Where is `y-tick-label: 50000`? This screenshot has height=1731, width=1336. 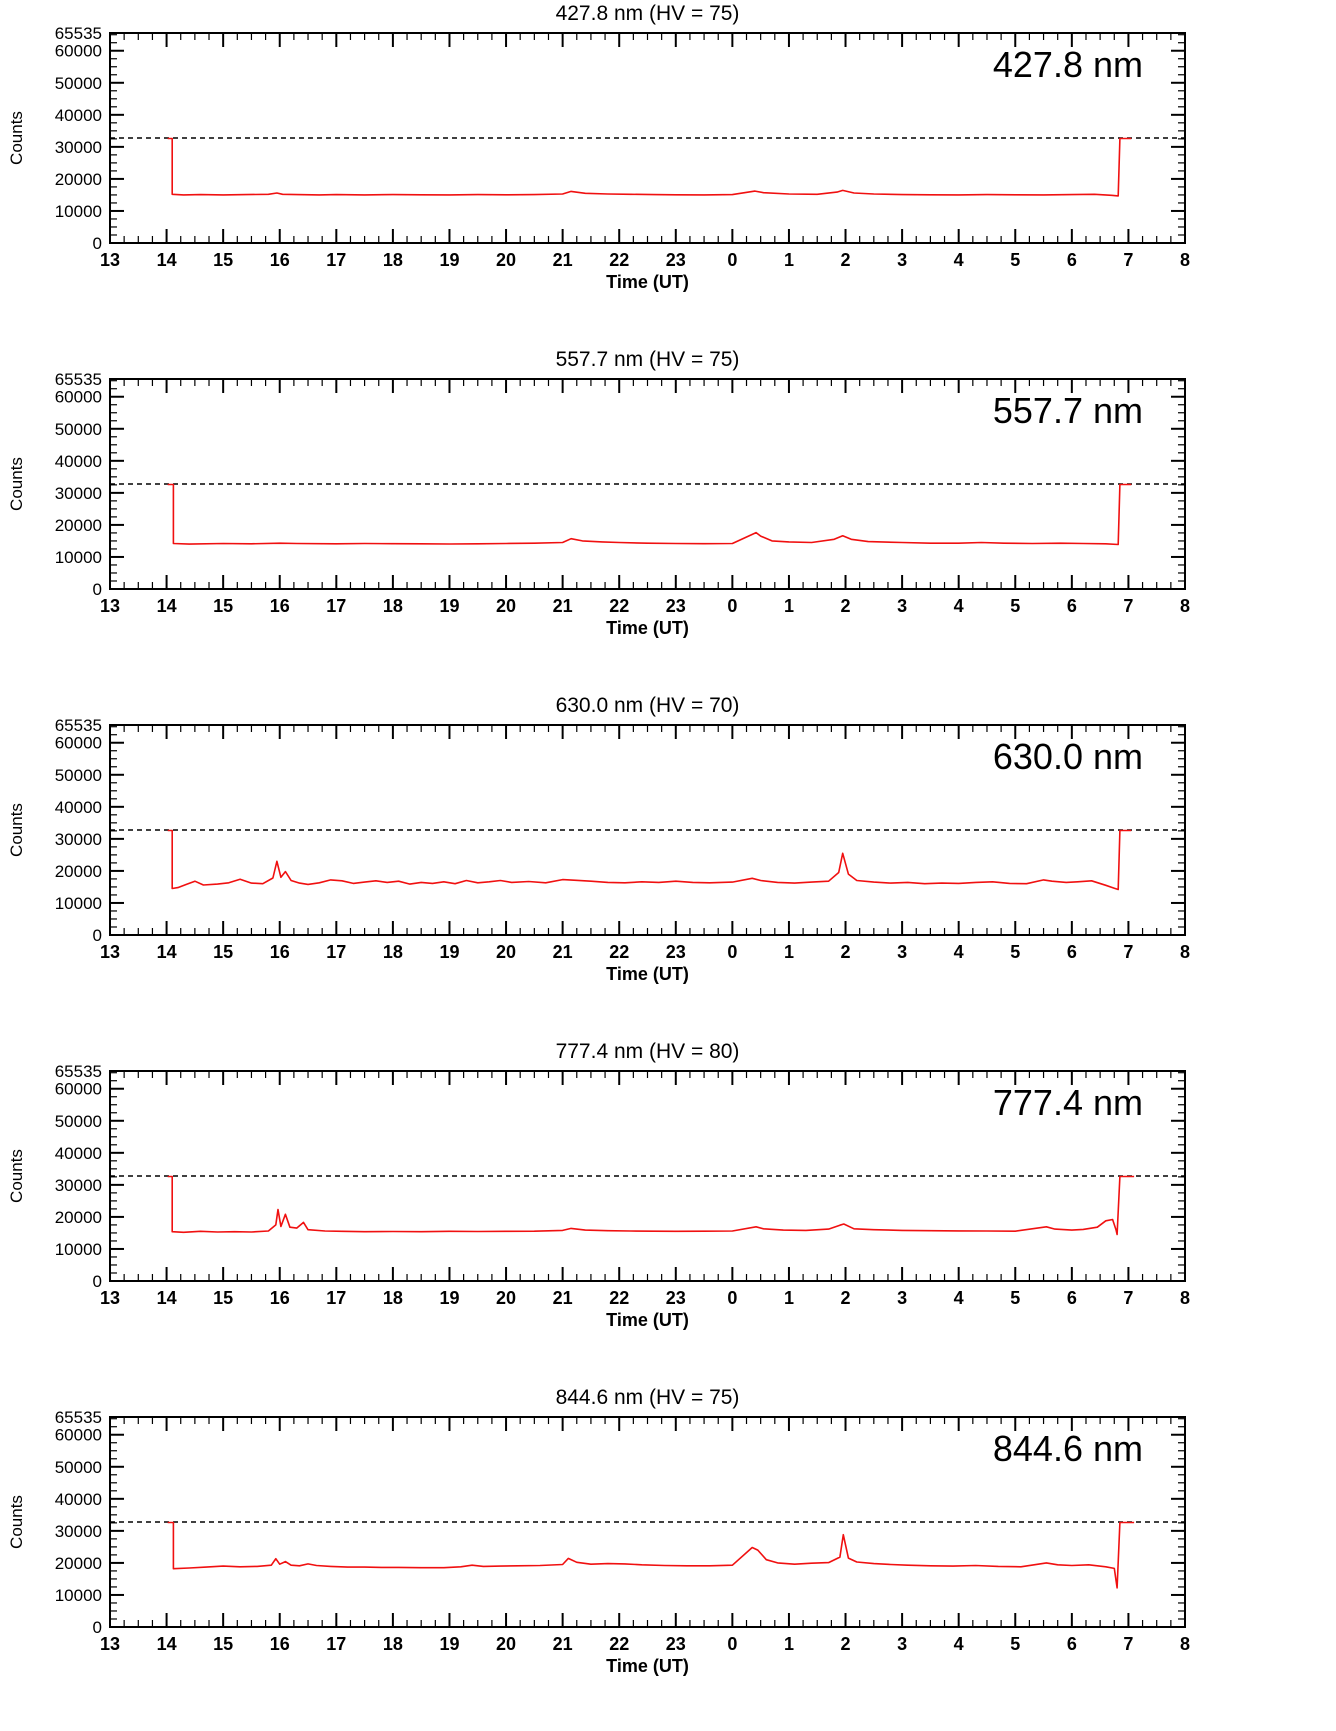 y-tick-label: 50000 is located at coordinates (78, 1121).